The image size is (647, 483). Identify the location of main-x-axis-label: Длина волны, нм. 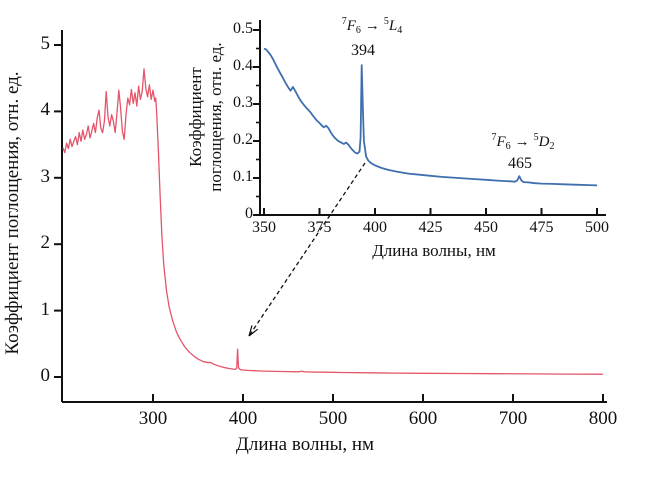
(305, 444).